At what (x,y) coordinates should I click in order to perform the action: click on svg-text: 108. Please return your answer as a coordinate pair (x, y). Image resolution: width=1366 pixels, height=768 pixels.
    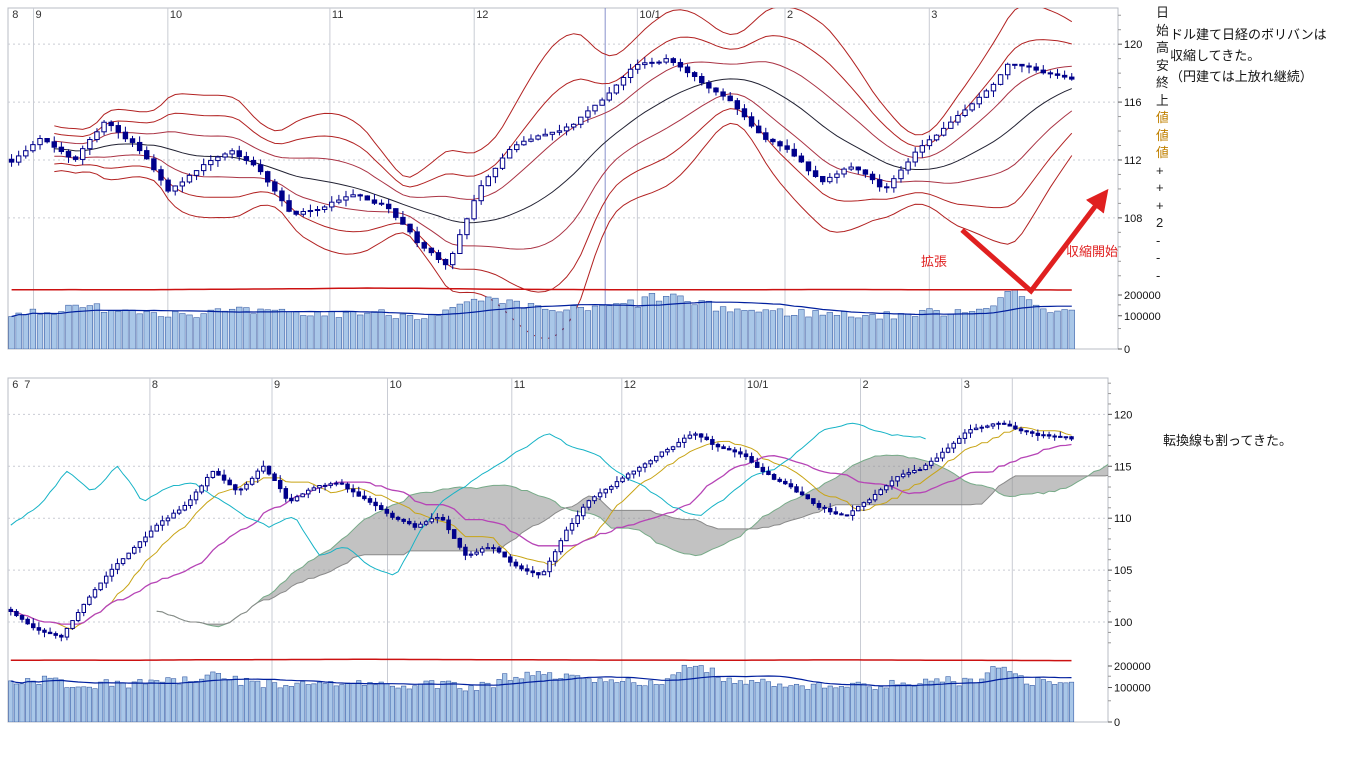
    Looking at the image, I should click on (1133, 219).